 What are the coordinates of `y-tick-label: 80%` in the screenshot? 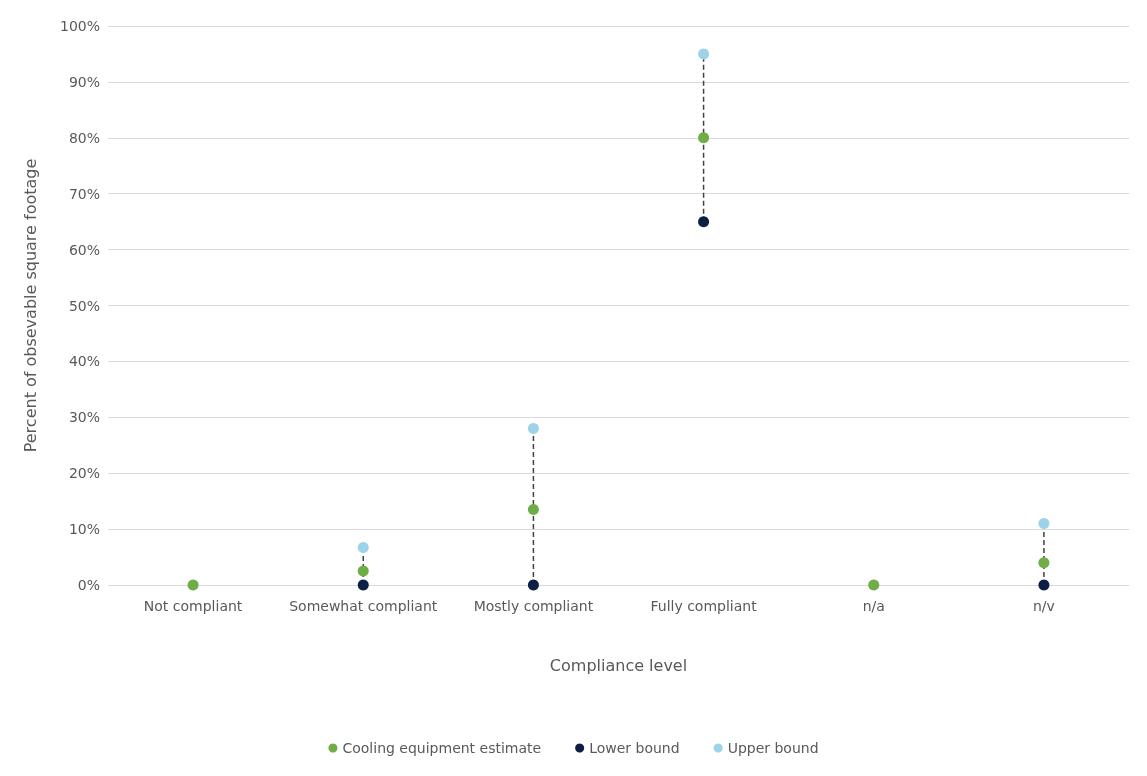 It's located at (84, 137).